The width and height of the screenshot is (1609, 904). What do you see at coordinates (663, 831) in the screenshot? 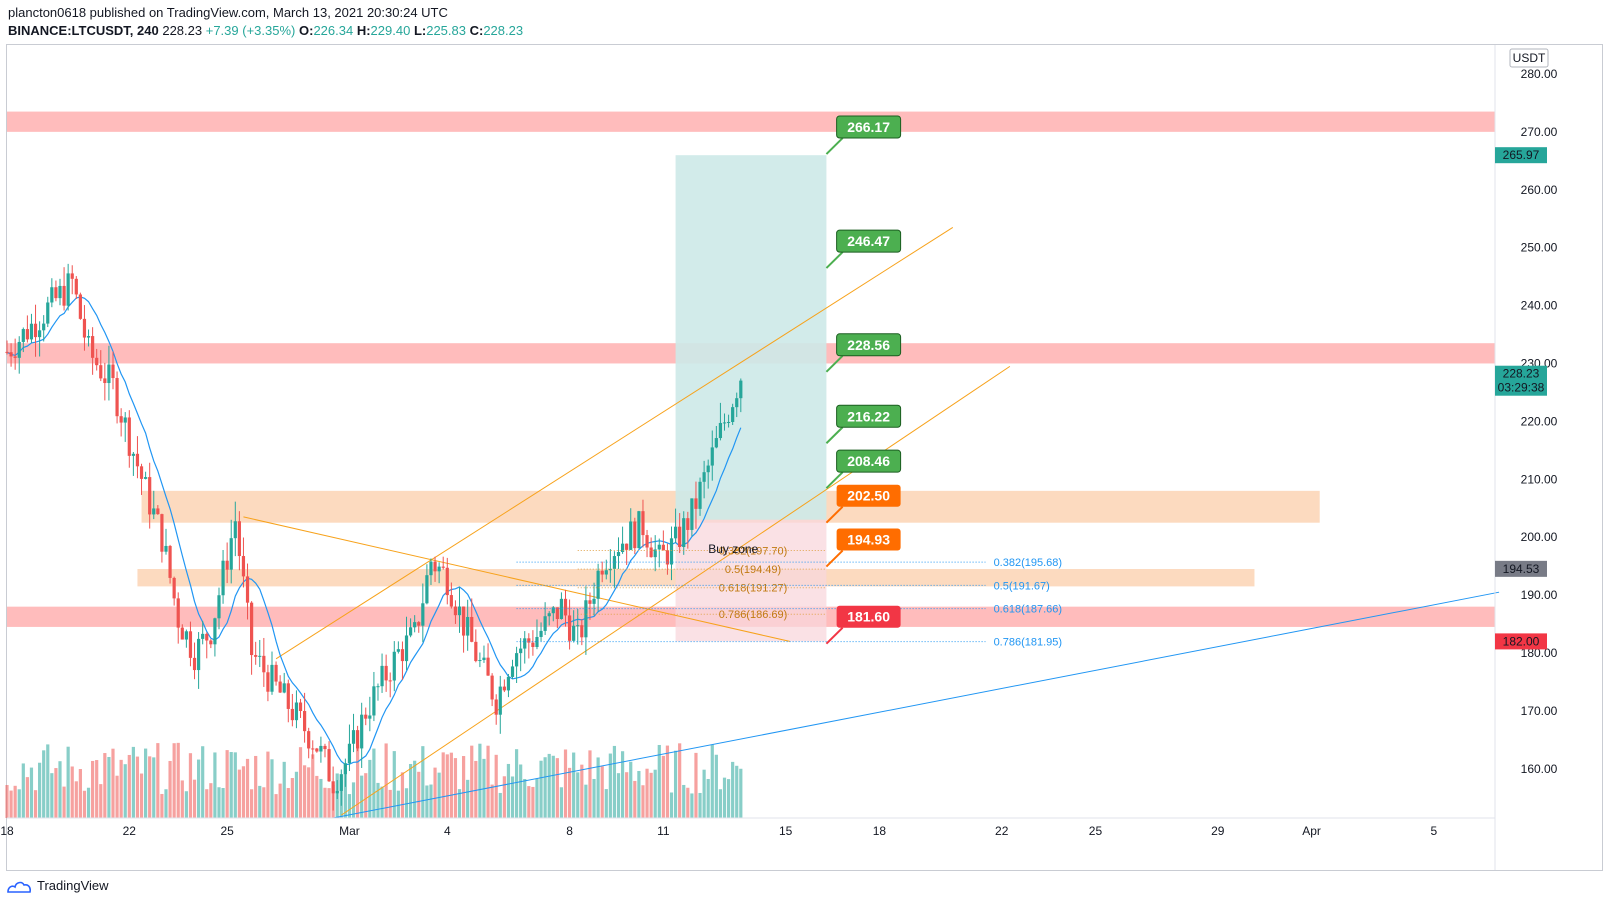
I see `time-axis-tick: 11` at bounding box center [663, 831].